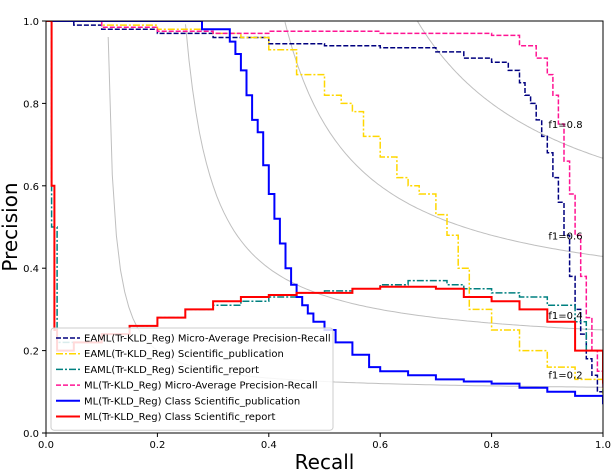 The width and height of the screenshot is (611, 472). What do you see at coordinates (31, 22) in the screenshot?
I see `y-tick-label: 1.0` at bounding box center [31, 22].